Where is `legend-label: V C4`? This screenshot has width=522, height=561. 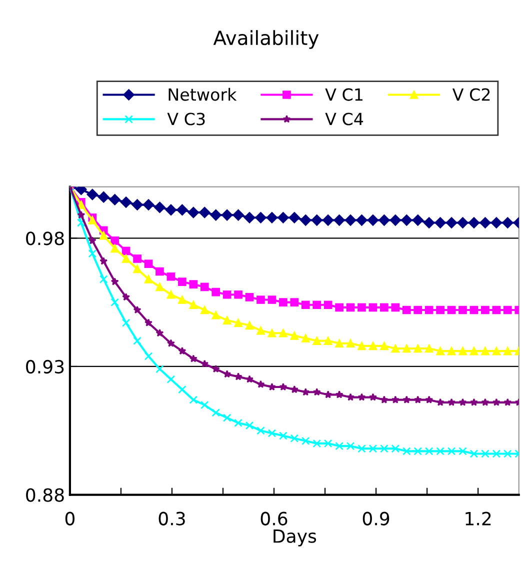 legend-label: V C4 is located at coordinates (344, 119).